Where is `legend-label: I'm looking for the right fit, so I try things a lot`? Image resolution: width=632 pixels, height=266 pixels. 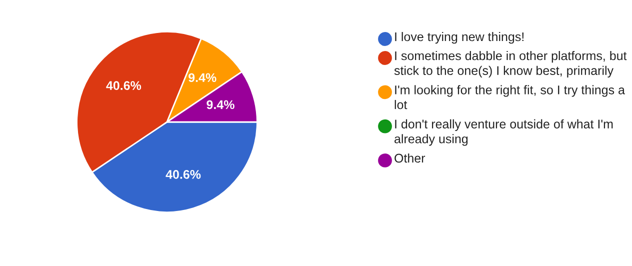 legend-label: I'm looking for the right fit, so I try things a lot is located at coordinates (509, 97).